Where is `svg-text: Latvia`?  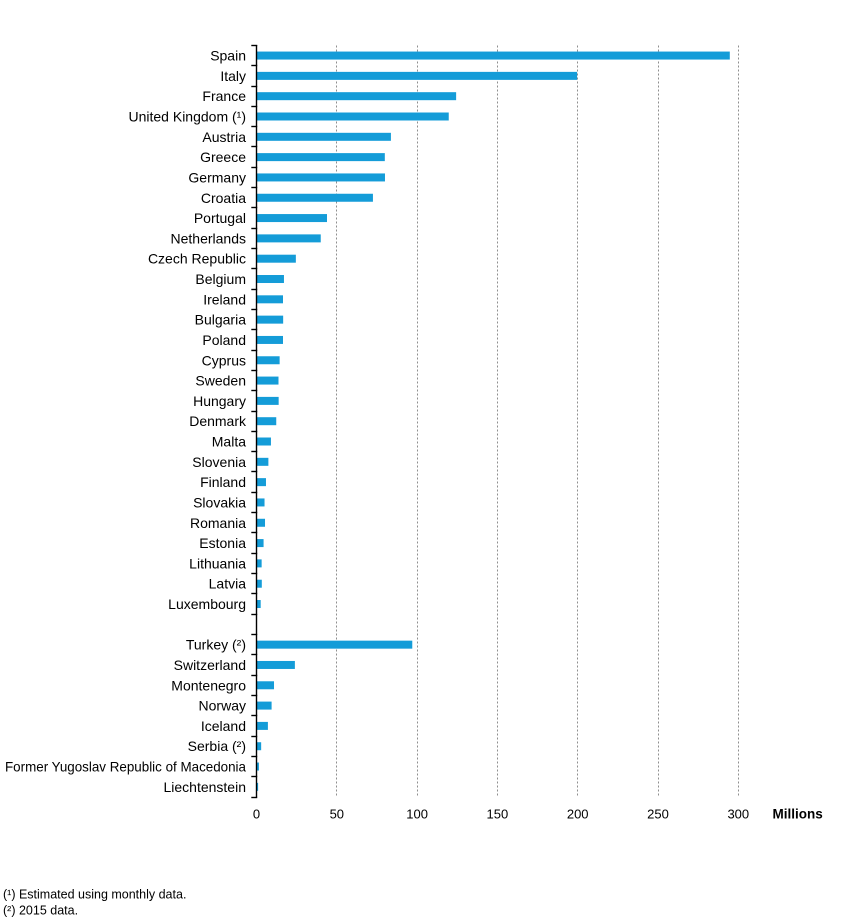
svg-text: Latvia is located at coordinates (228, 584).